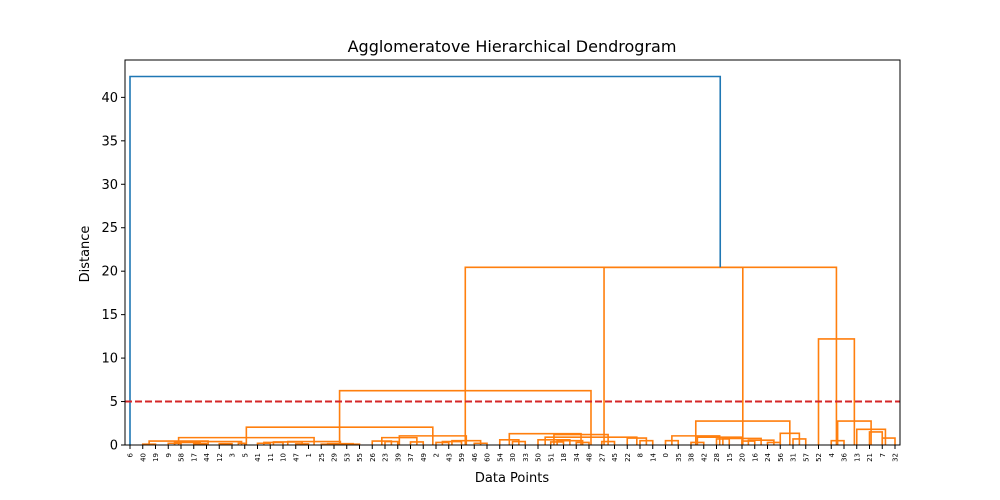  Describe the element at coordinates (832, 454) in the screenshot. I see `leaf-label: 4` at that location.